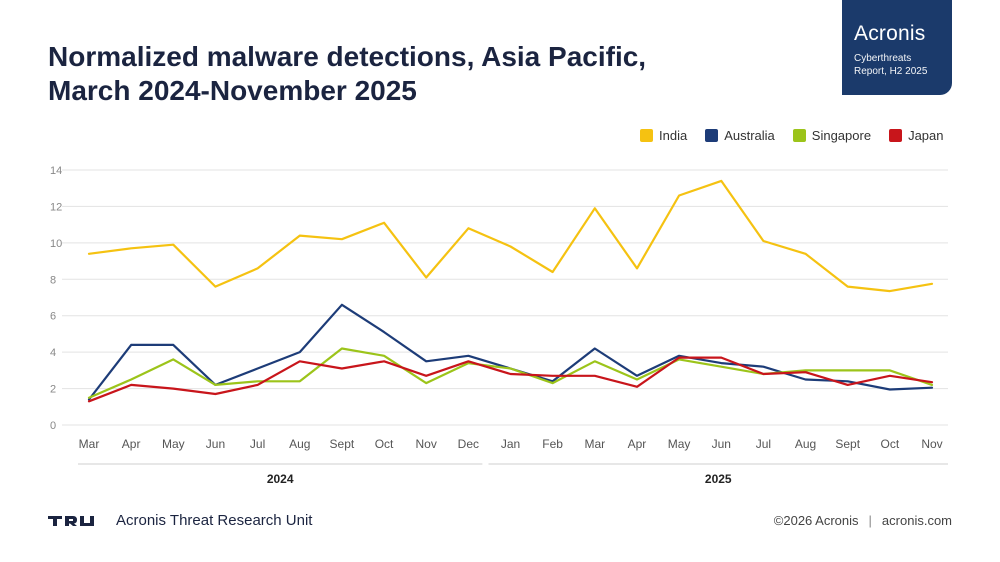  Describe the element at coordinates (214, 520) in the screenshot. I see `footer-unit-name: Acronis Threat Research Unit` at that location.